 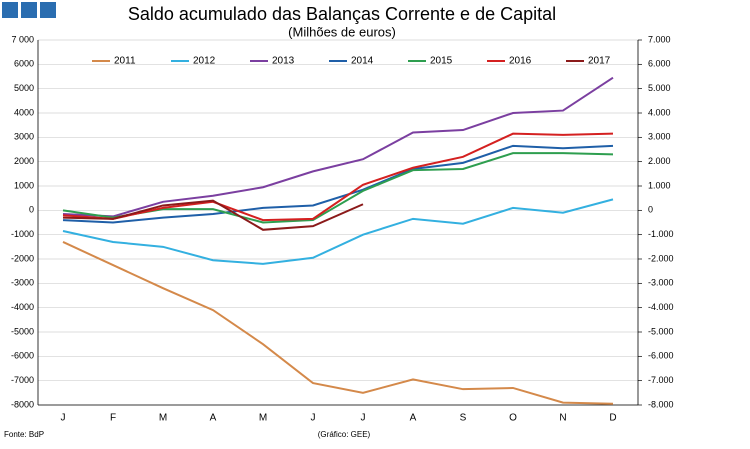 What do you see at coordinates (22, 283) in the screenshot?
I see `y-tick-label: -3000` at bounding box center [22, 283].